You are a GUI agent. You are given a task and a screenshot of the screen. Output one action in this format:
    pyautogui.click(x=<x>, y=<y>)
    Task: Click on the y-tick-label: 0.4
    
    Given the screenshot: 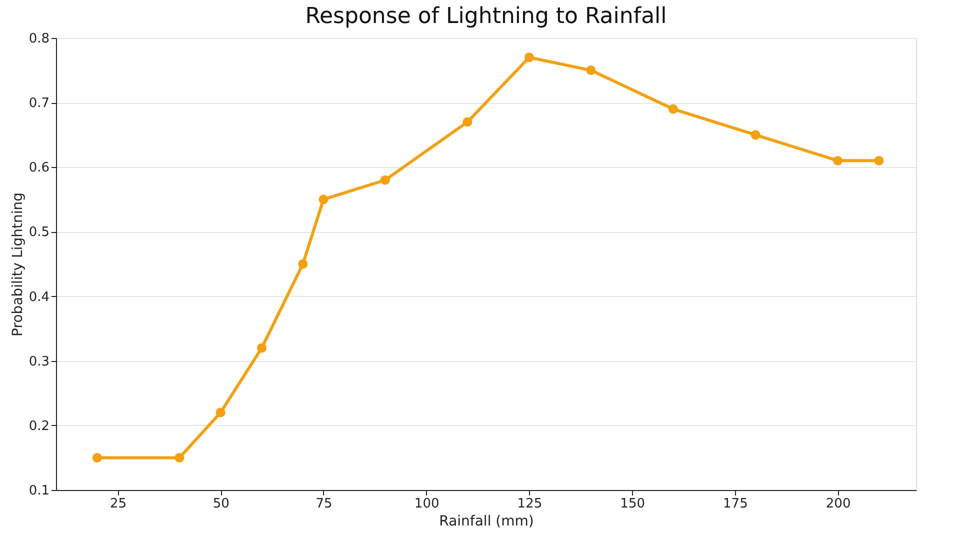 What is the action you would take?
    pyautogui.click(x=39, y=297)
    